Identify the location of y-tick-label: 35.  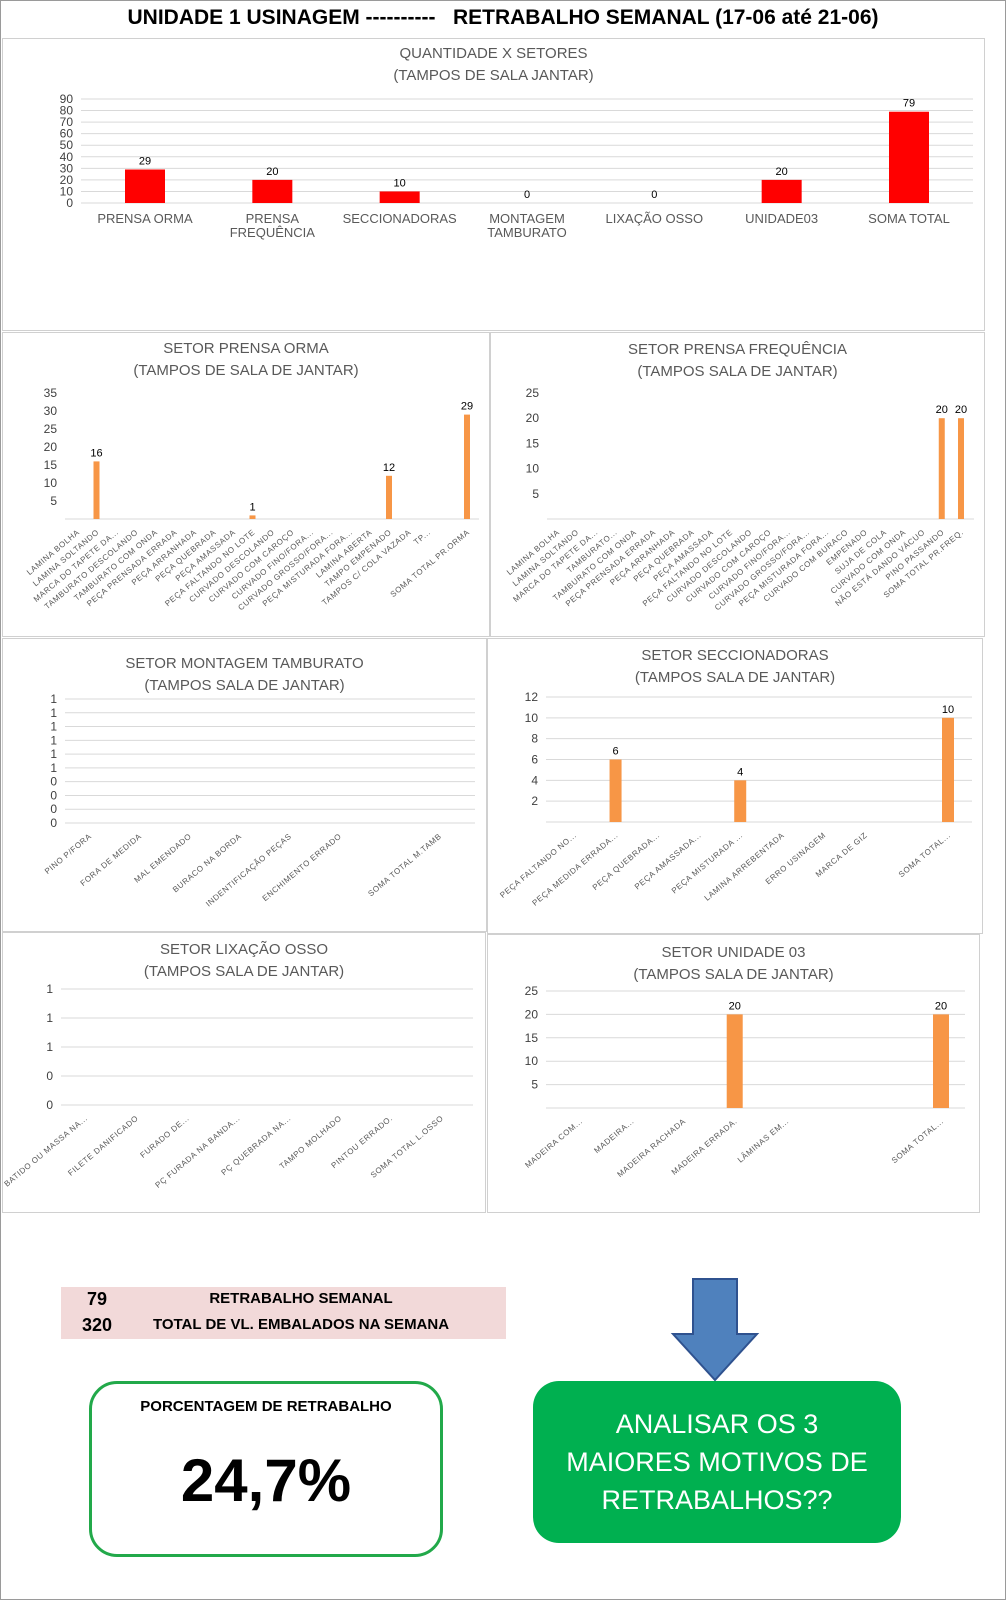
(51, 393).